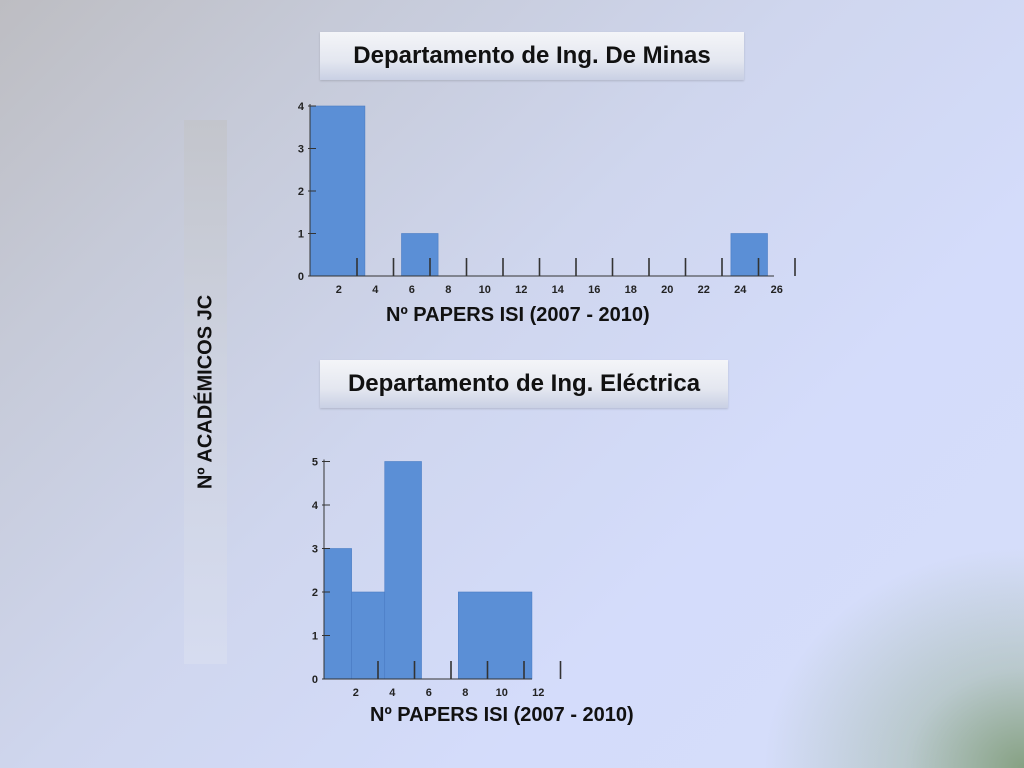 This screenshot has width=1024, height=768. Describe the element at coordinates (532, 56) in the screenshot. I see `chart-title-minas: Departamento de Ing. De Minas` at that location.